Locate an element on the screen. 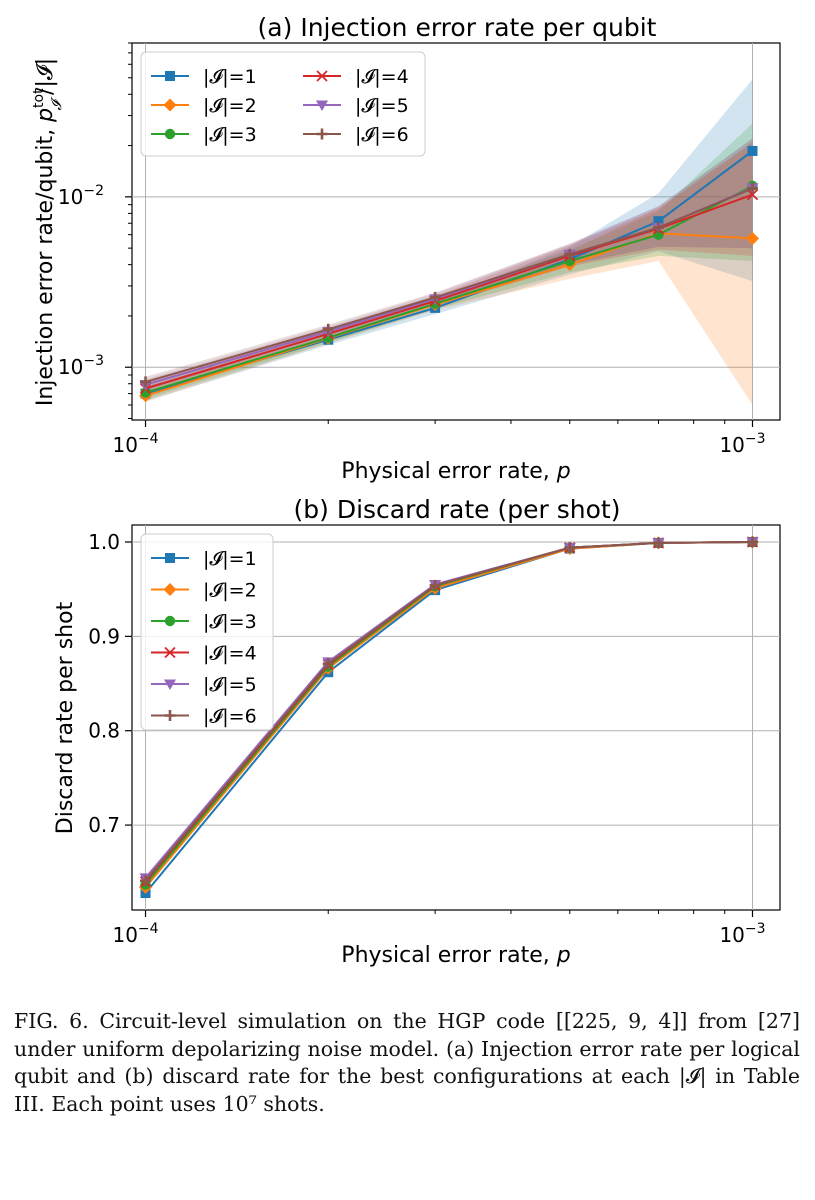 This screenshot has height=1200, width=815. y-tick-label: 10⁻³ is located at coordinates (81, 366).